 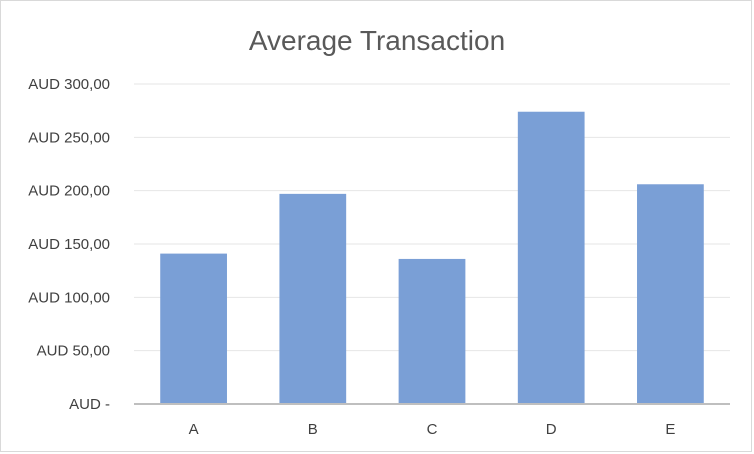 I want to click on x-tick-label: C, so click(x=432, y=429).